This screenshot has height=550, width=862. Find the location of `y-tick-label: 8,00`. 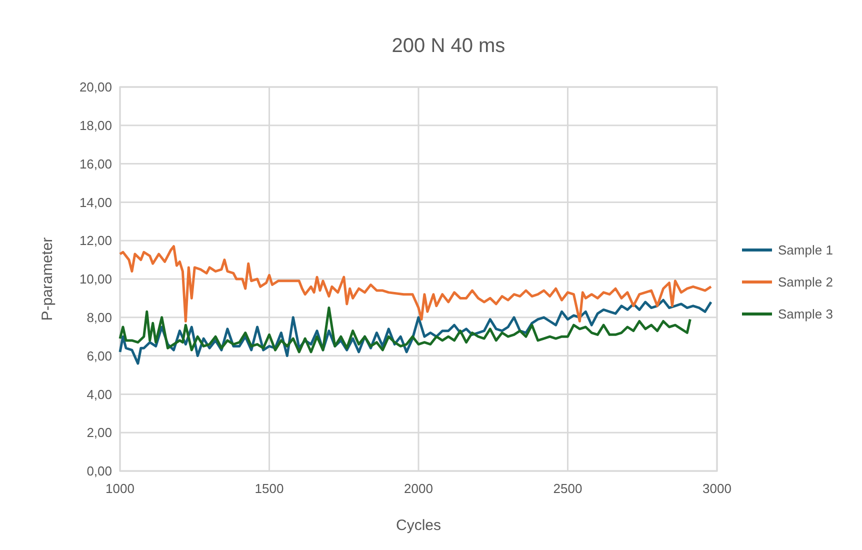

y-tick-label: 8,00 is located at coordinates (99, 317).